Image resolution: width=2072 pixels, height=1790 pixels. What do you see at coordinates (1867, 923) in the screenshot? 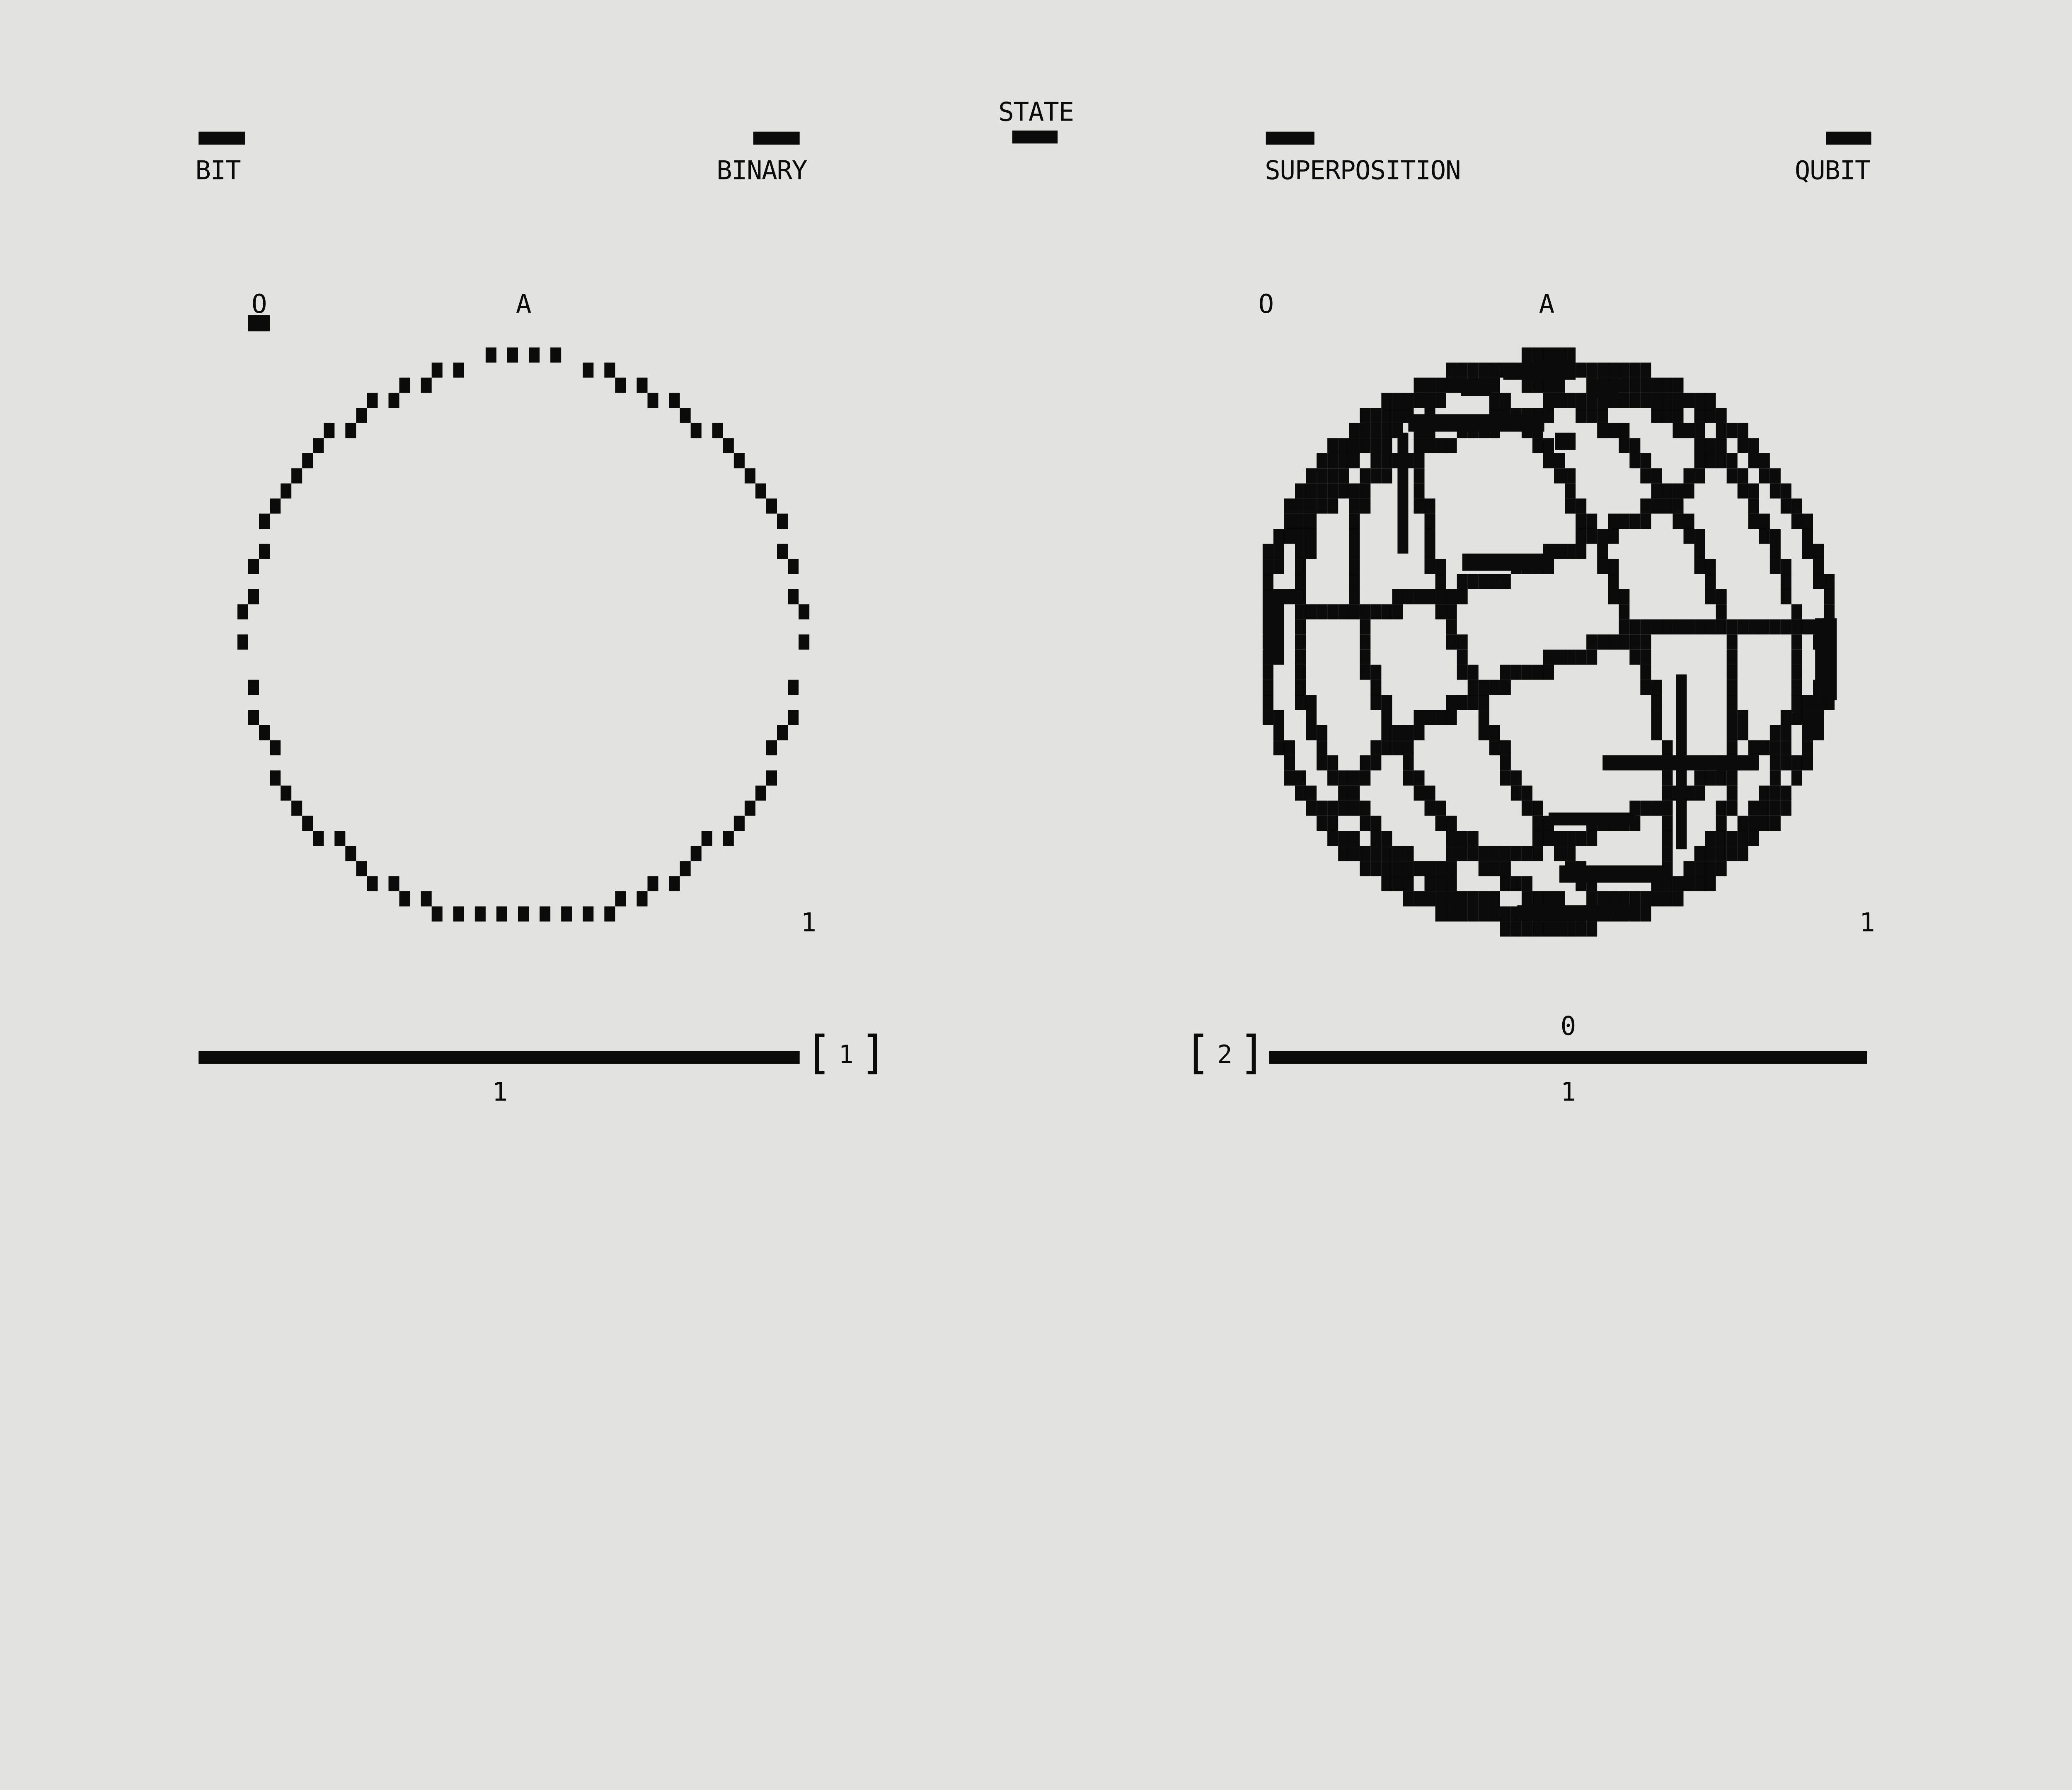
I see `qubit-side-label: 1` at bounding box center [1867, 923].